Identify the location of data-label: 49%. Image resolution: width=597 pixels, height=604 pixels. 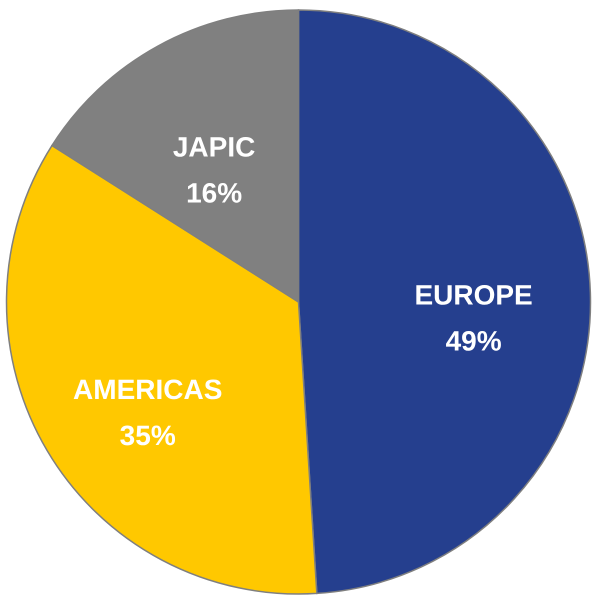
(474, 340).